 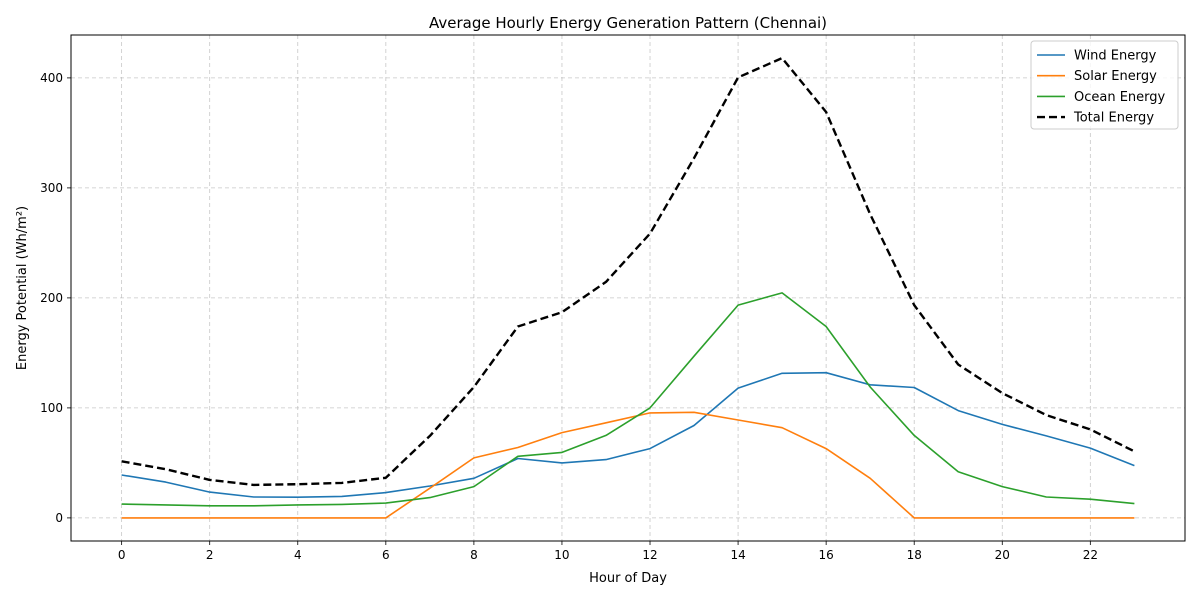 What do you see at coordinates (59, 518) in the screenshot?
I see `y-tick-label: 0` at bounding box center [59, 518].